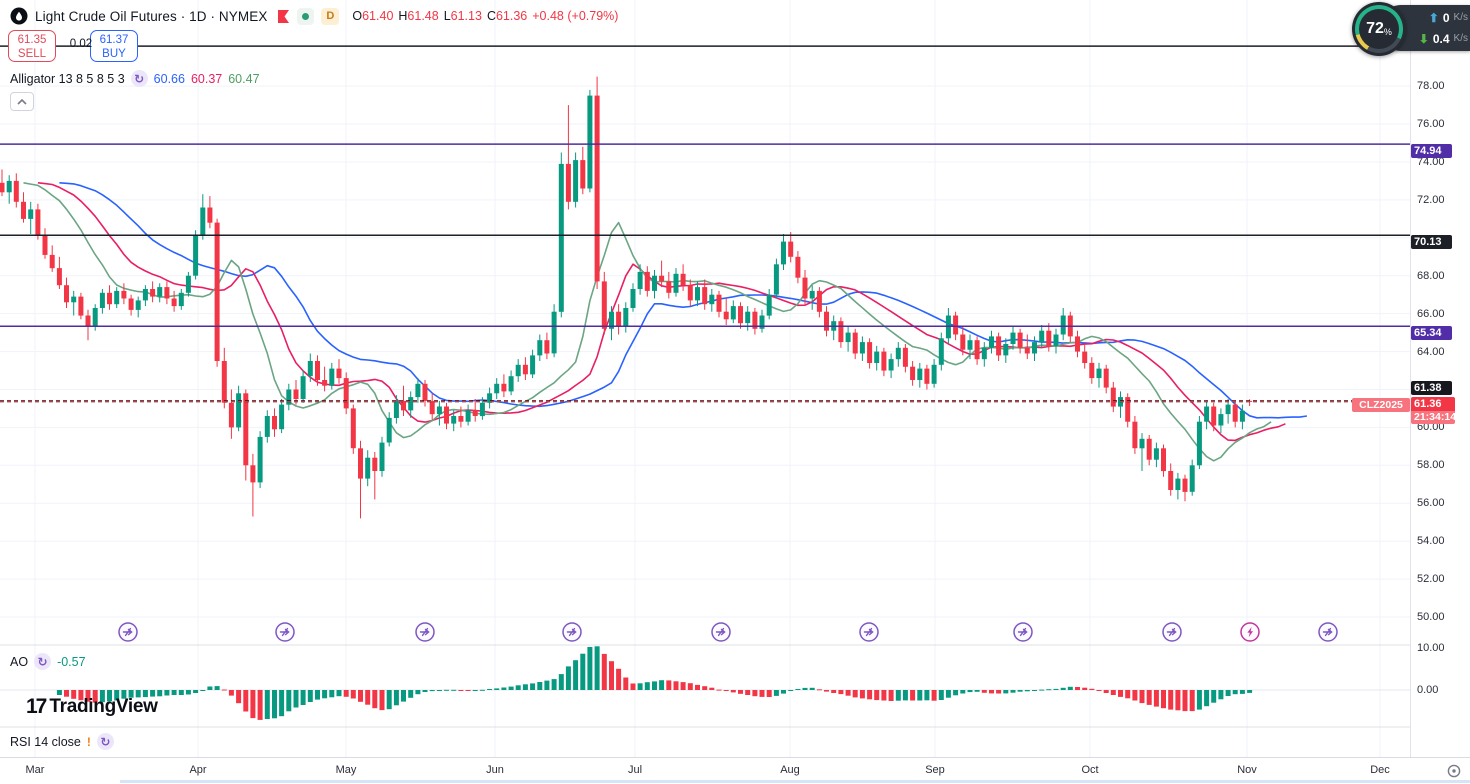 This screenshot has width=1470, height=784. What do you see at coordinates (735, 770) in the screenshot?
I see `time-axis: Mar Apr May Jun Jul Aug Sep Oct Nov Dec` at bounding box center [735, 770].